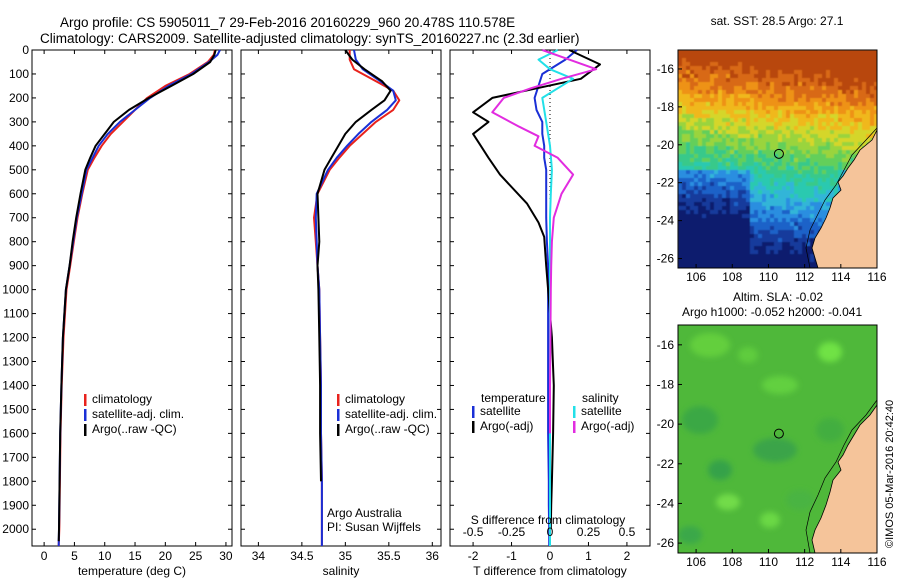 This screenshot has width=900, height=580. Describe the element at coordinates (556, 297) in the screenshot. I see `series-line-s-satellite` at that location.